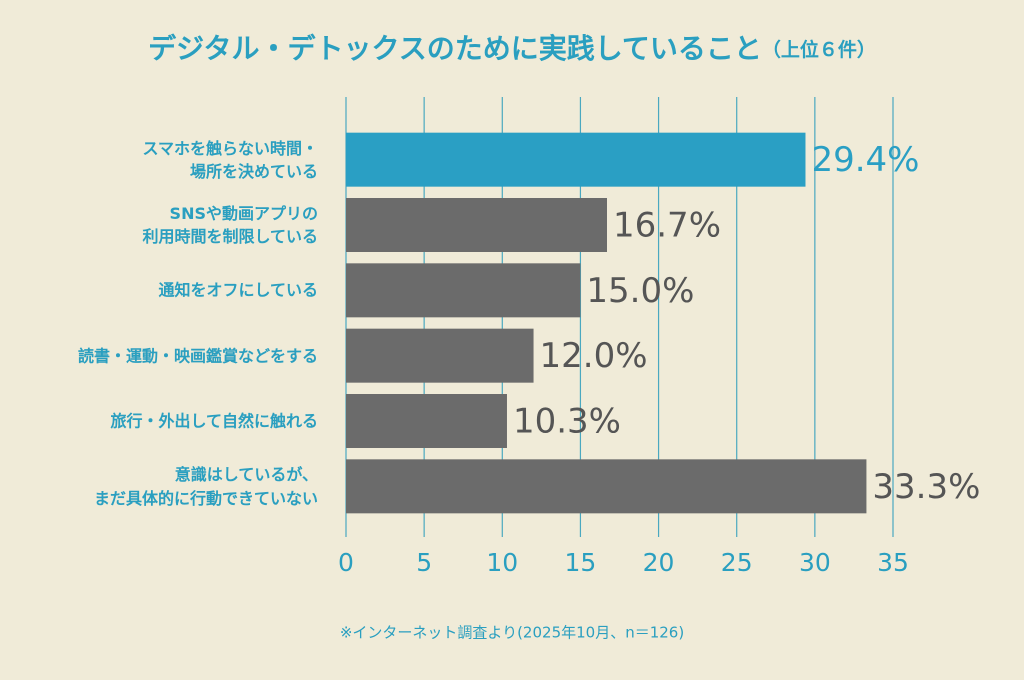 The image size is (1024, 680). What do you see at coordinates (594, 356) in the screenshot?
I see `value-label: 12.0%` at bounding box center [594, 356].